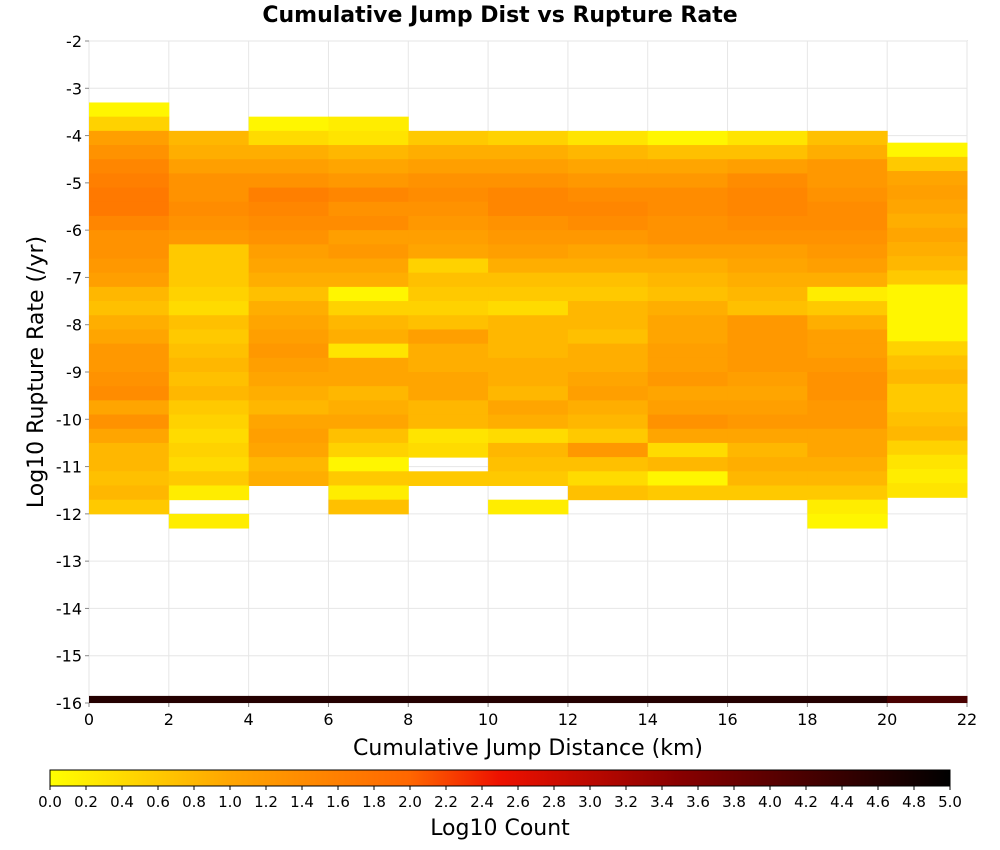  Describe the element at coordinates (446, 802) in the screenshot. I see `colorbar-tick-label: 2.2` at that location.